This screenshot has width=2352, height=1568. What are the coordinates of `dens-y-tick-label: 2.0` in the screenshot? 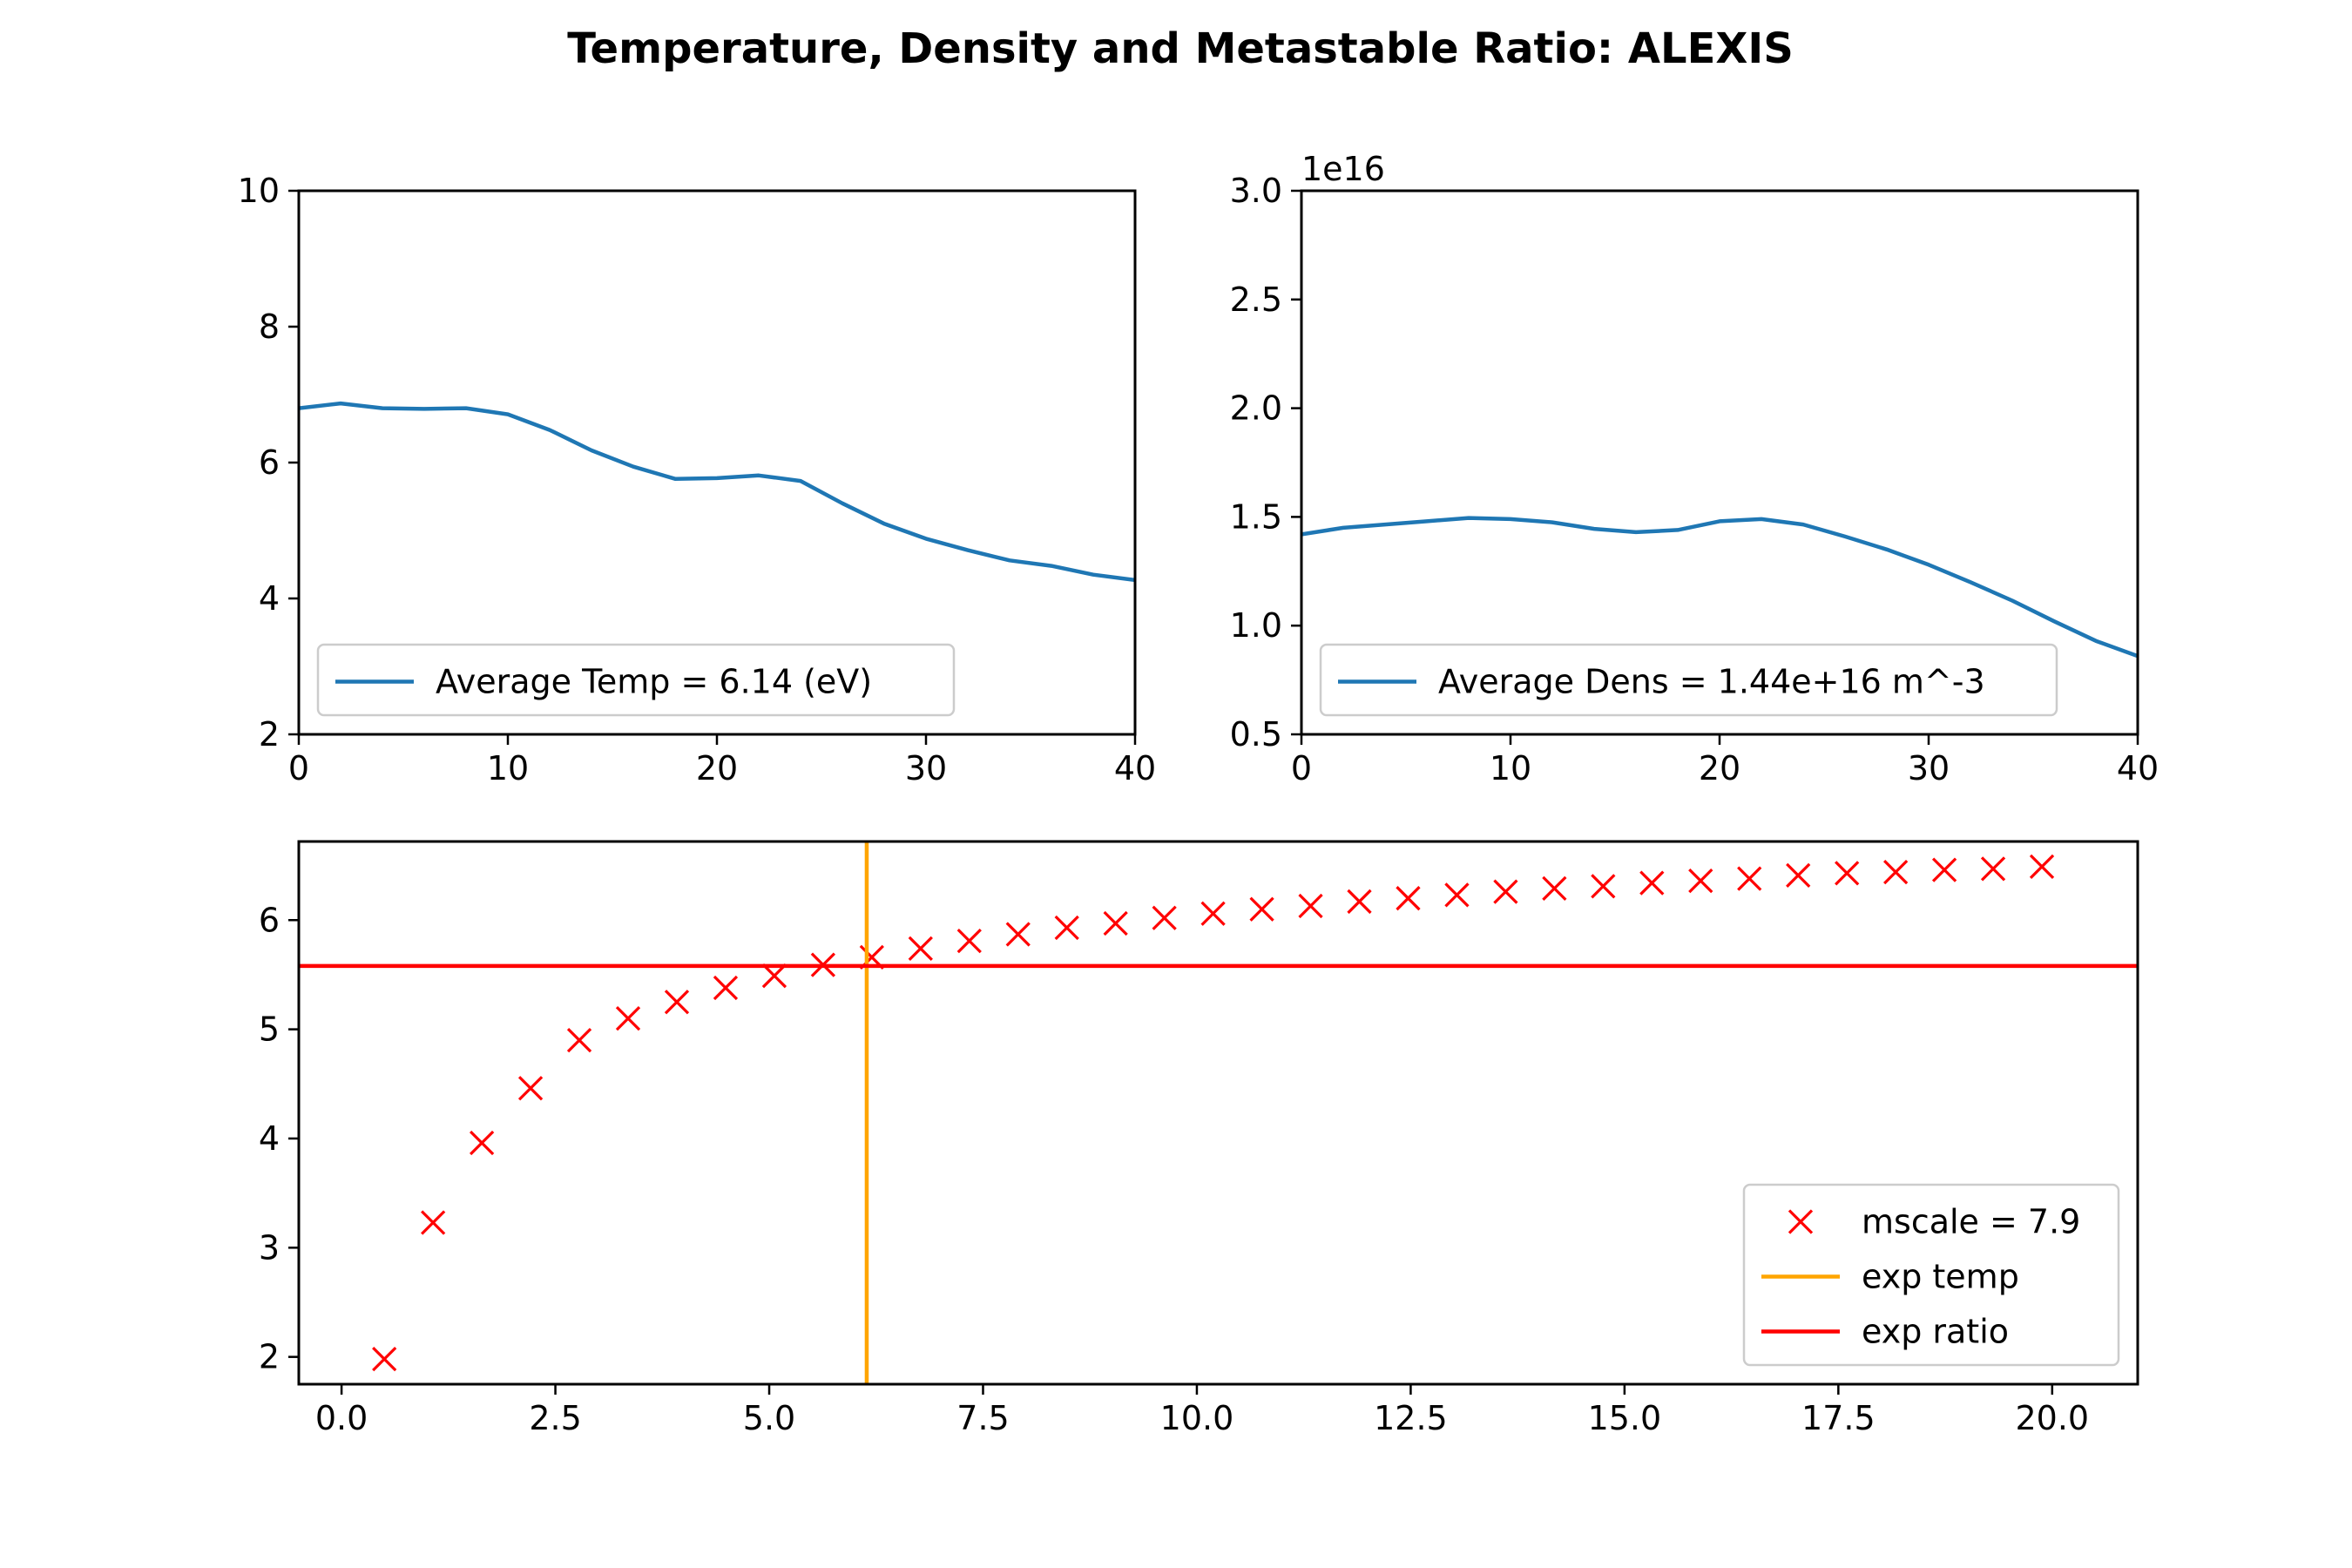 It's located at (1256, 408).